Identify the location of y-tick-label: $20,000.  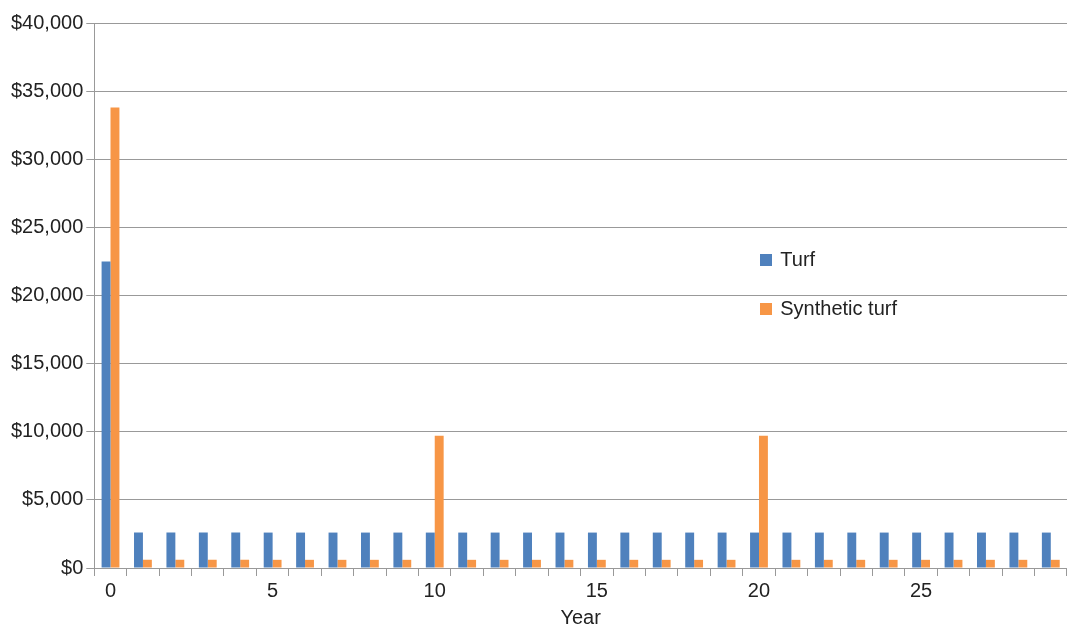
(47, 294).